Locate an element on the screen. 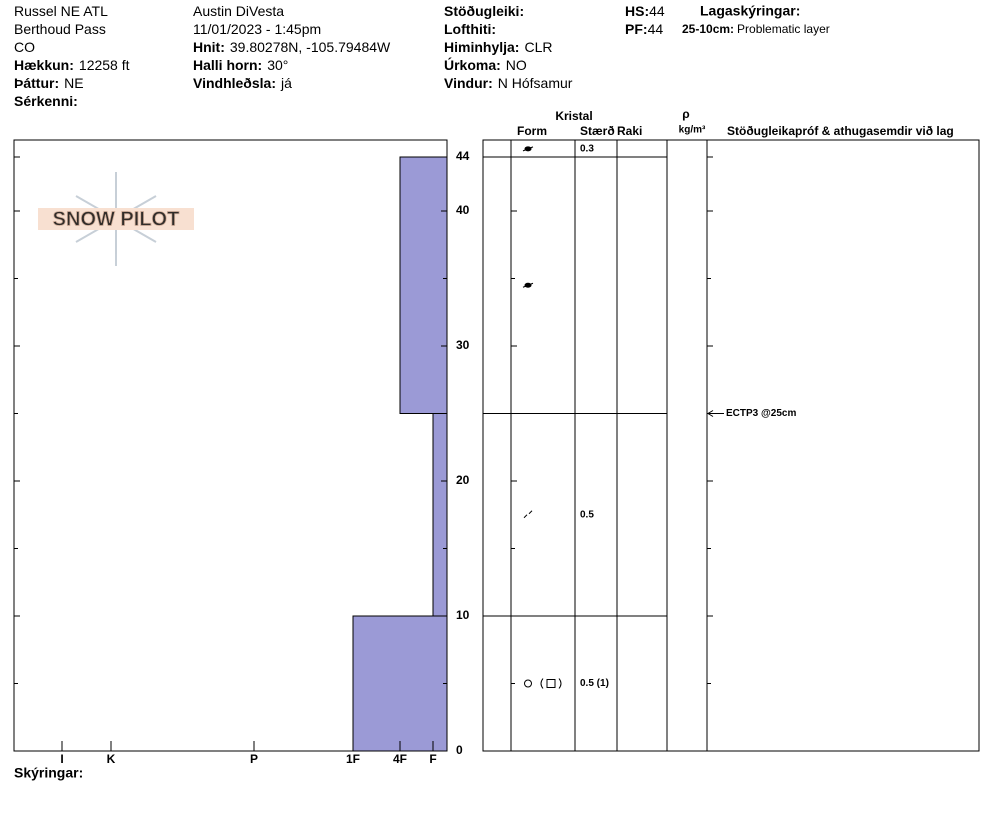  field-label: PF: is located at coordinates (636, 29).